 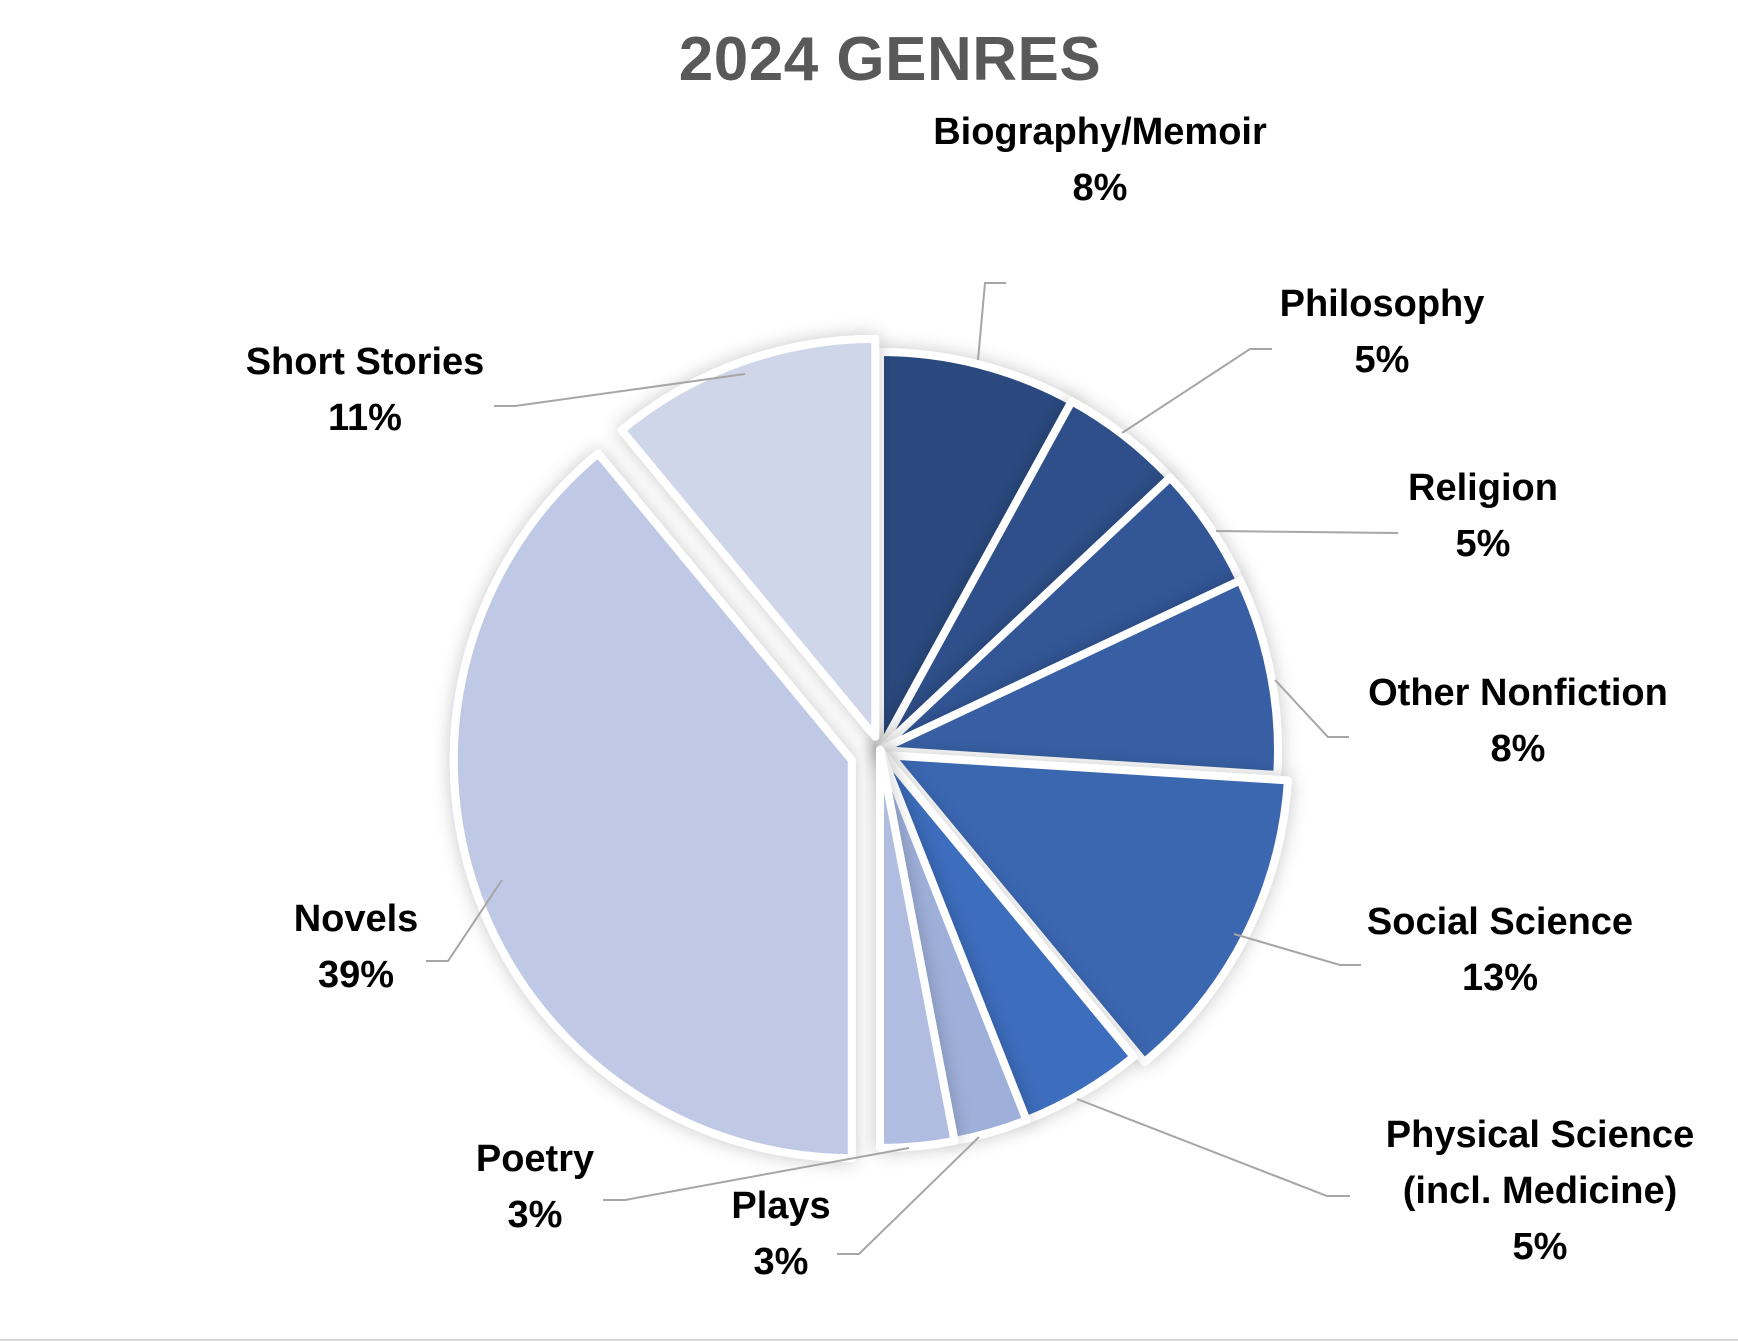 What do you see at coordinates (1079, 677) in the screenshot?
I see `pie-slice-other-nonfiction` at bounding box center [1079, 677].